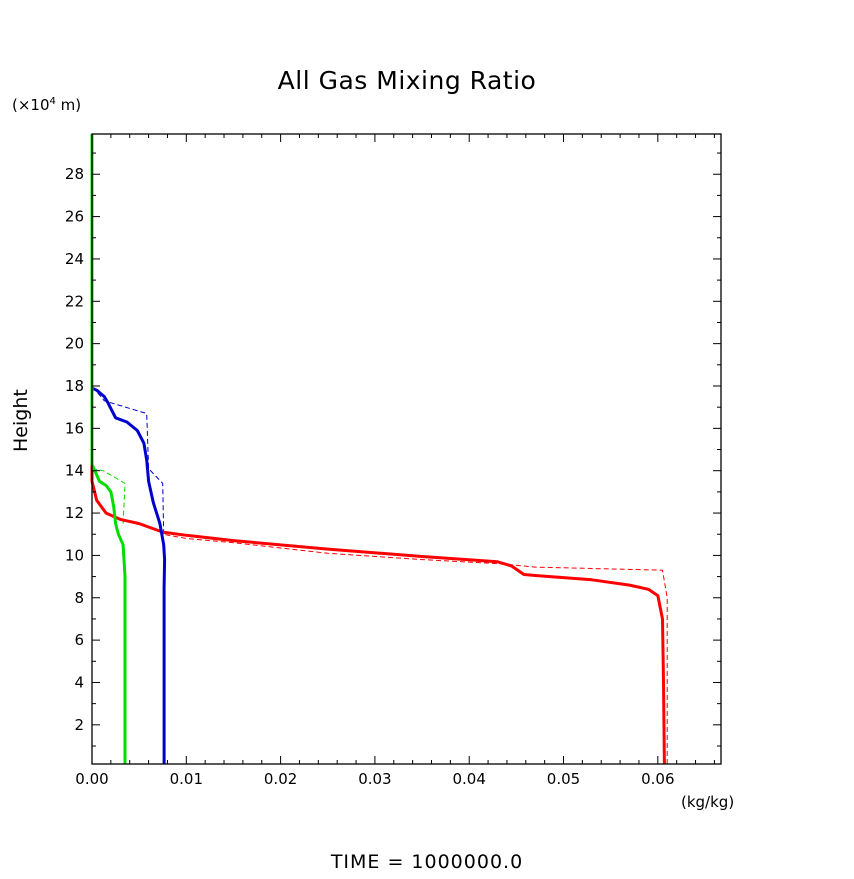 The image size is (854, 879). What do you see at coordinates (74, 301) in the screenshot?
I see `y-tick-label: 22` at bounding box center [74, 301].